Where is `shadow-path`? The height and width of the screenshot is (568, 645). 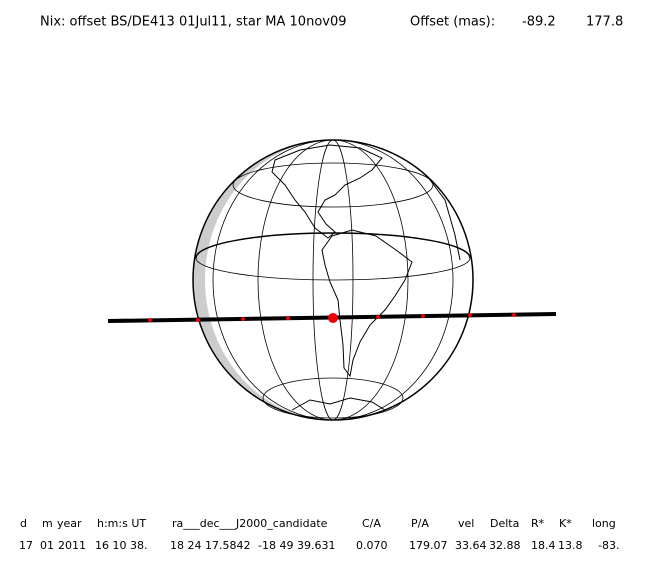 shadow-path is located at coordinates (332, 317).